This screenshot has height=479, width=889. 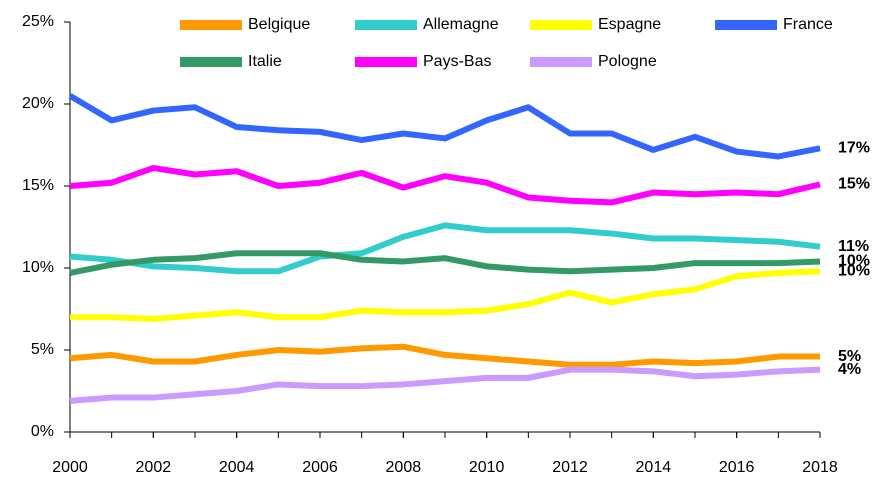 I want to click on legend-label: Belgique, so click(x=279, y=24).